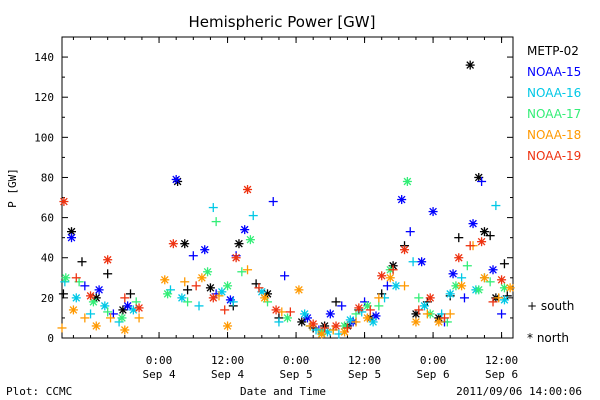 The image size is (600, 400). Describe the element at coordinates (47, 177) in the screenshot. I see `y-tick-label: 80` at that location.